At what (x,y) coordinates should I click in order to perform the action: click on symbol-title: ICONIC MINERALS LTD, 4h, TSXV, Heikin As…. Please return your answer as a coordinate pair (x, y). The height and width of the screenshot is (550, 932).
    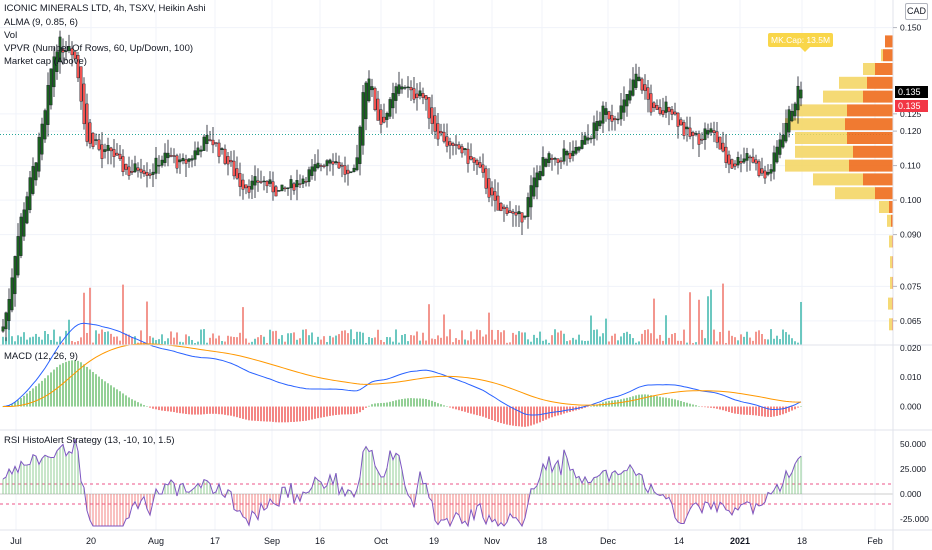
    Looking at the image, I should click on (105, 8).